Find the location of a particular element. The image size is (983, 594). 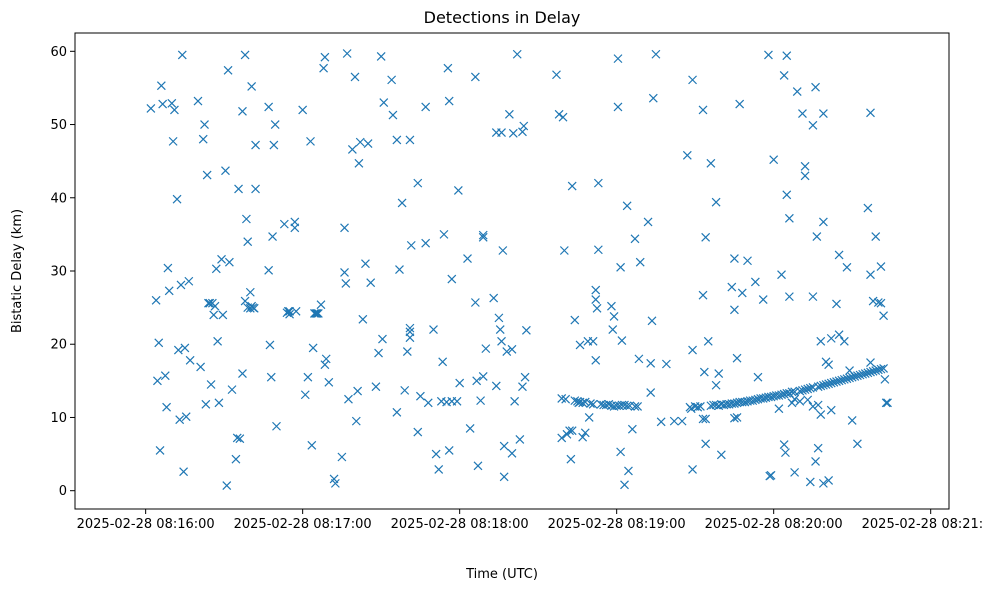

x-axis-label: Time (UTC) is located at coordinates (501, 574).